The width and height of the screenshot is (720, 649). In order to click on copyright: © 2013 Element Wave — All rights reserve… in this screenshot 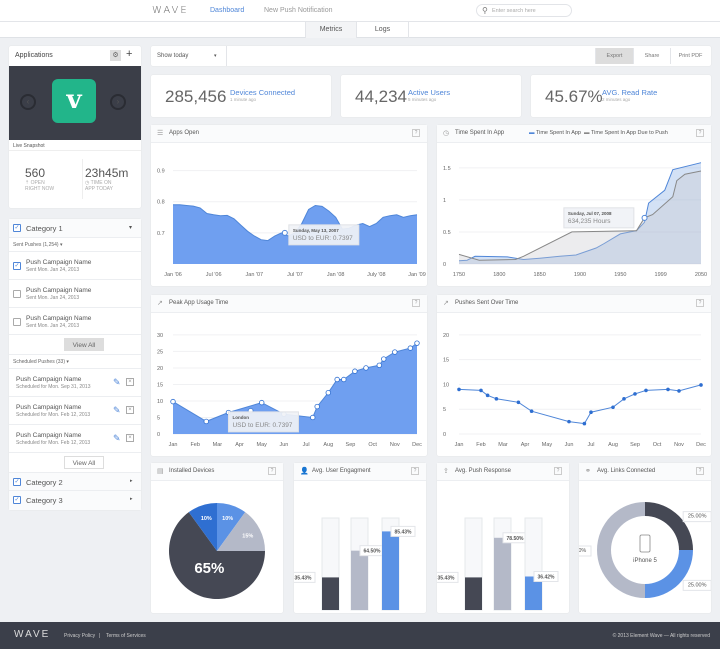, I will do `click(661, 636)`.